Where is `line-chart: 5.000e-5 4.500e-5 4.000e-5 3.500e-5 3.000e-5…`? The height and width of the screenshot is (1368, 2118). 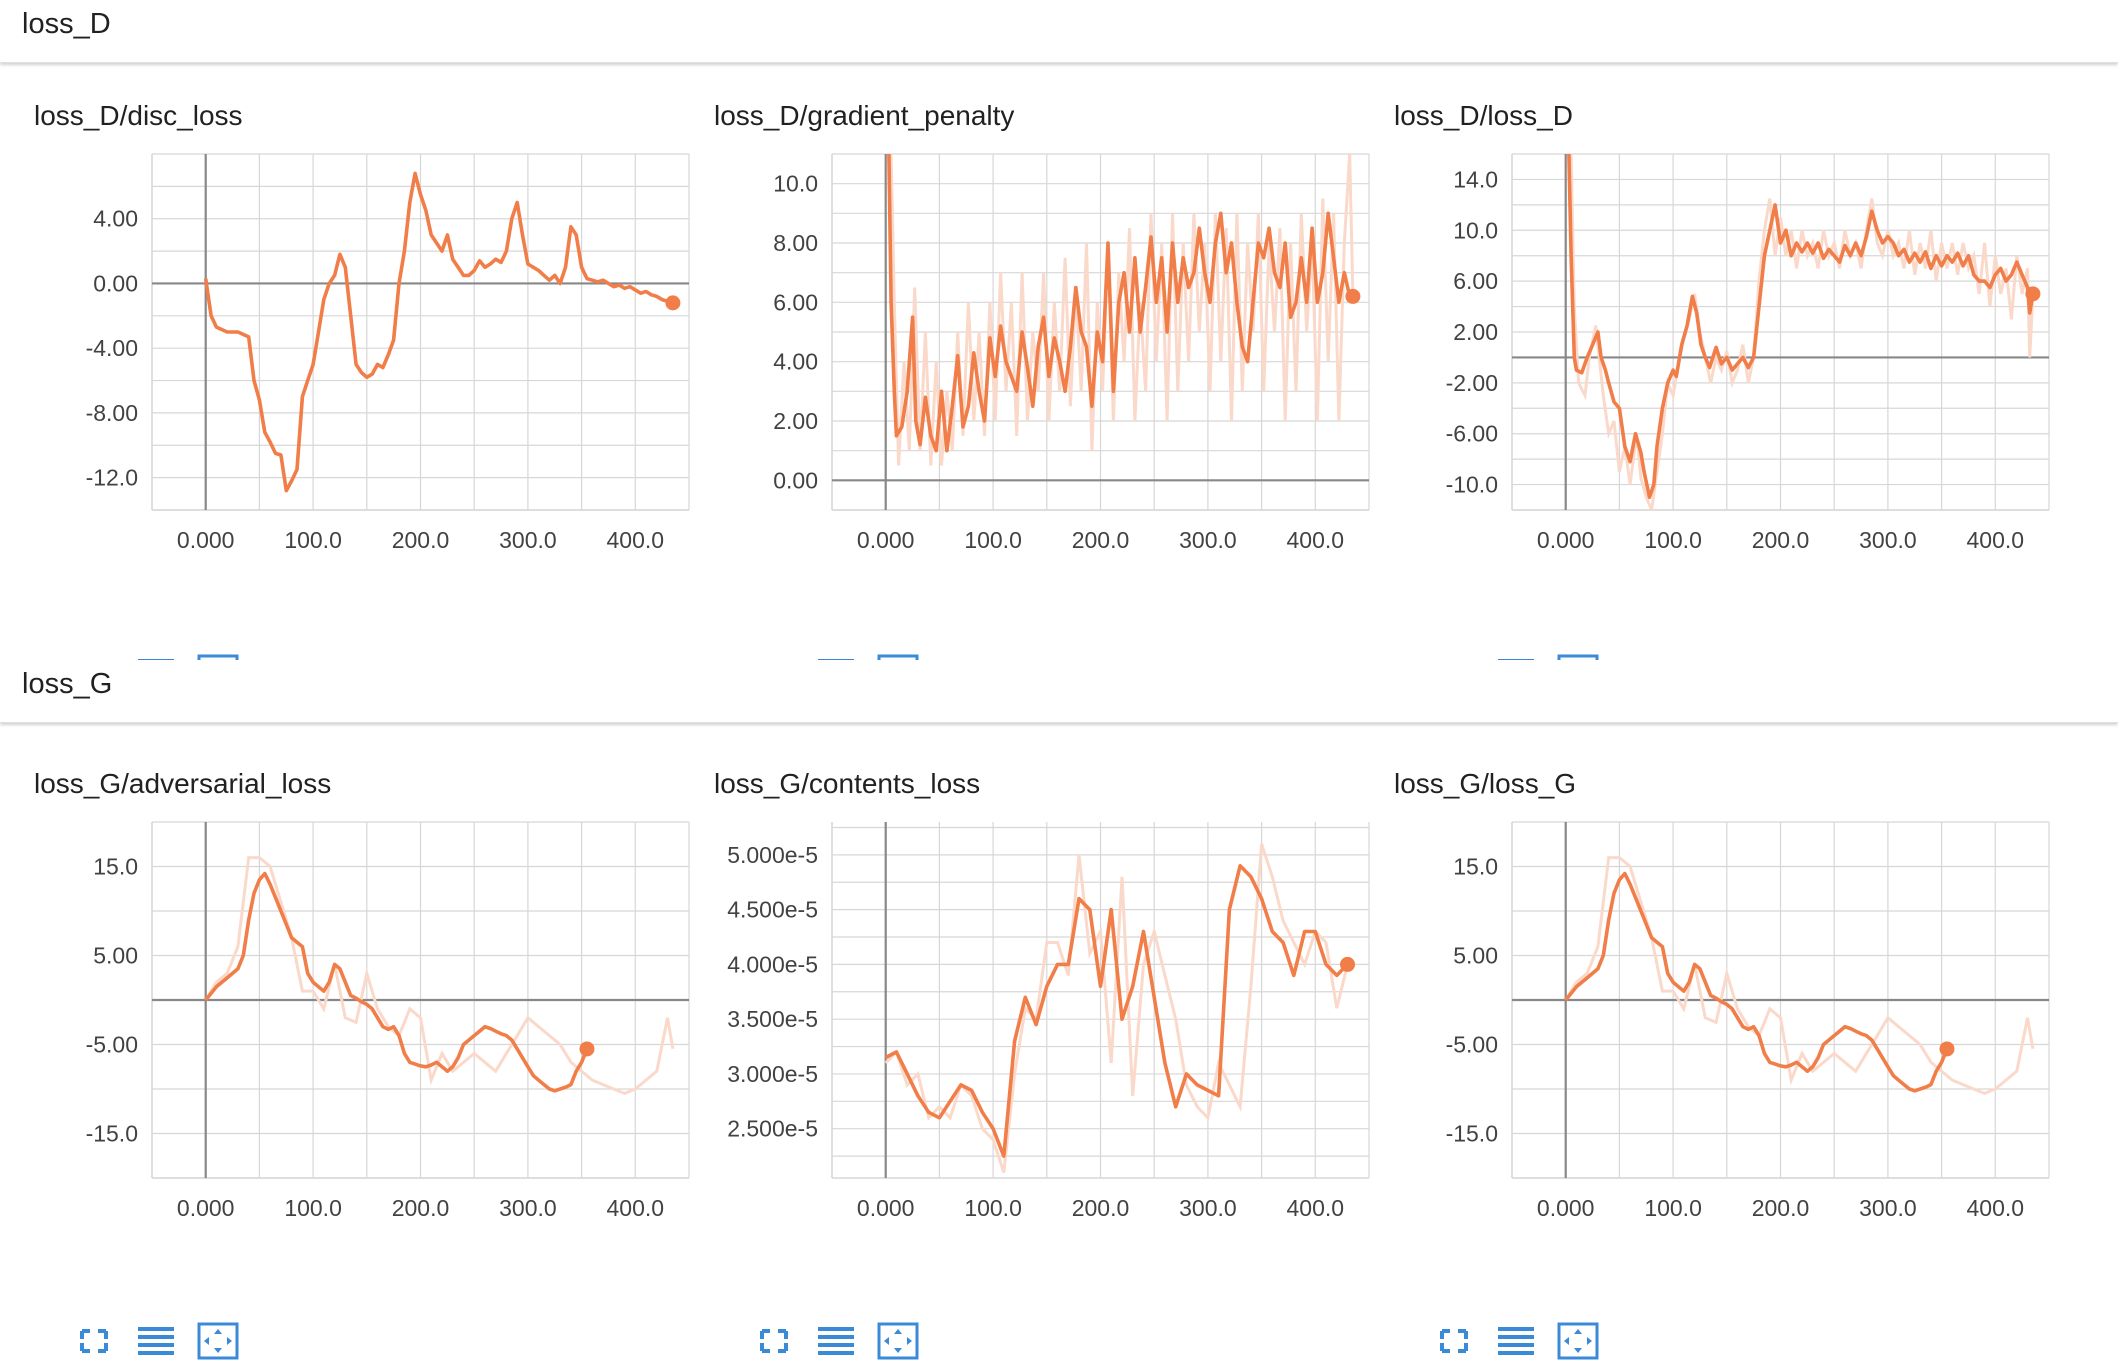 line-chart: 5.000e-5 4.500e-5 4.000e-5 3.500e-5 3.000e-5… is located at coordinates (1052, 1028).